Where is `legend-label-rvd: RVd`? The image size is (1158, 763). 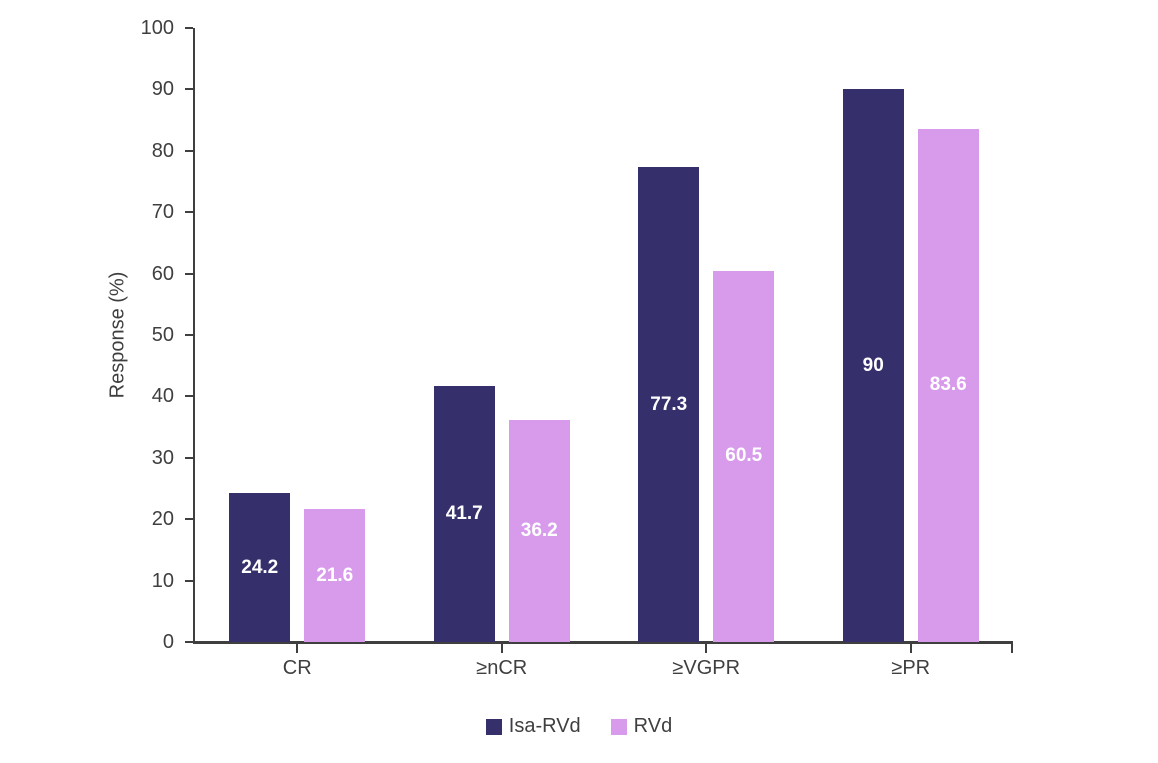 legend-label-rvd: RVd is located at coordinates (653, 726).